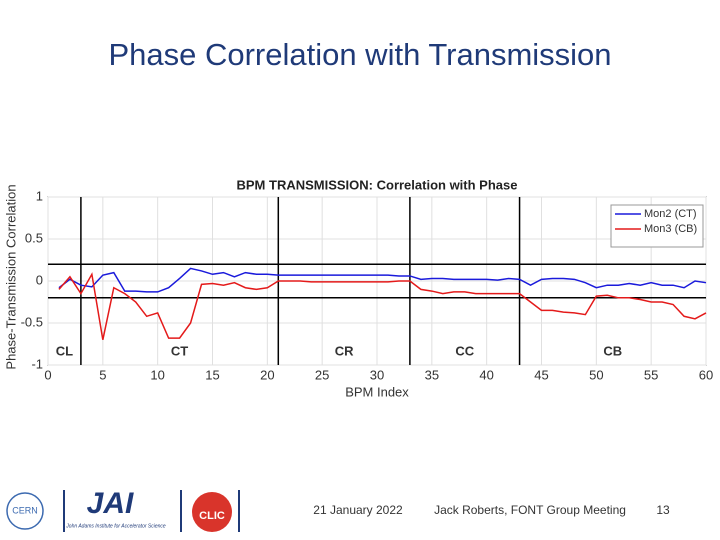 This screenshot has height=540, width=720. Describe the element at coordinates (377, 391) in the screenshot. I see `x-axis-label: BPM Index` at that location.